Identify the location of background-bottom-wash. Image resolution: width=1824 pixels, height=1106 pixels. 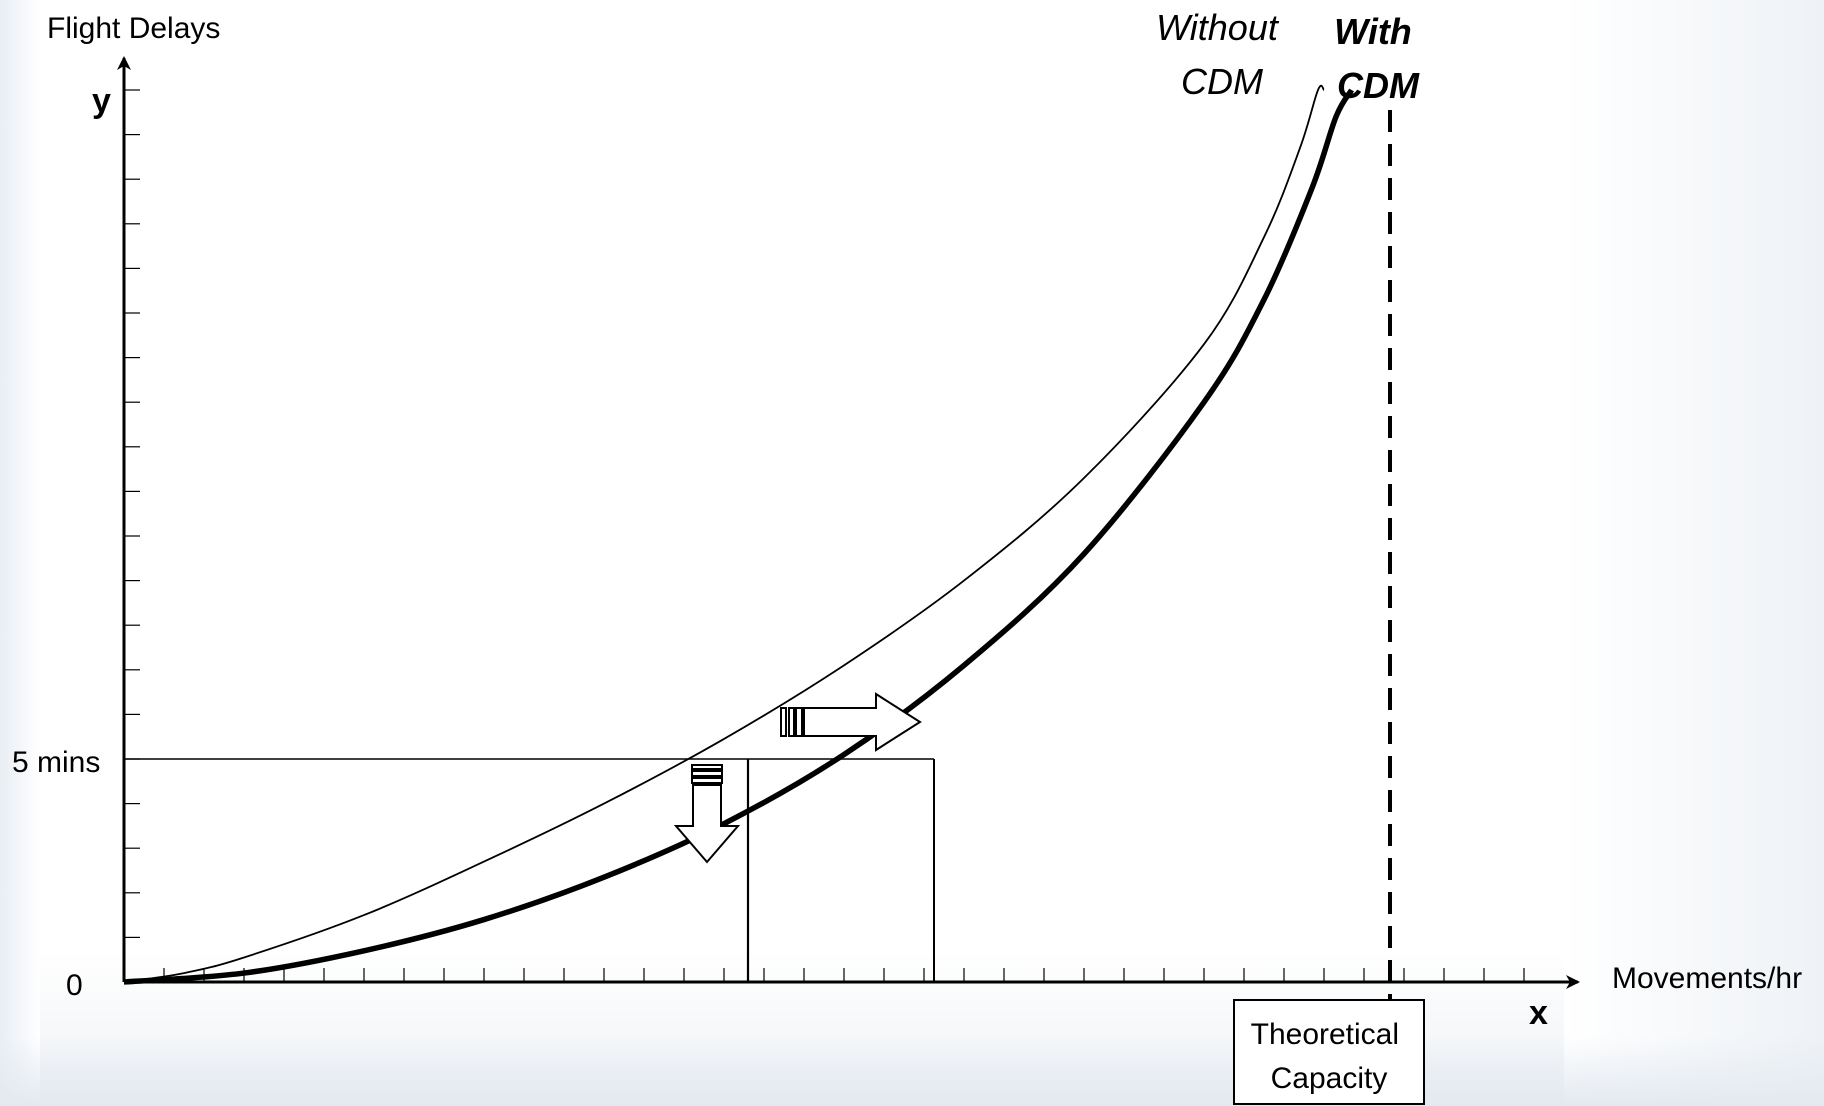
(912, 1071).